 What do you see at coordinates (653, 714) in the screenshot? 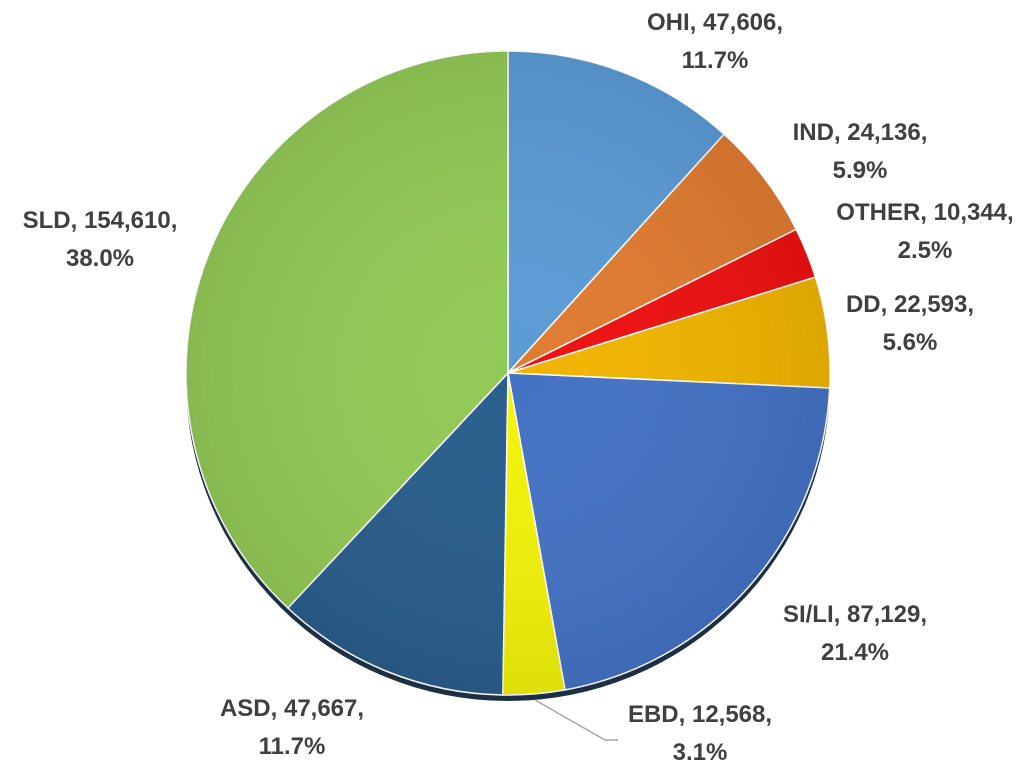
I see `label-category: EBD` at bounding box center [653, 714].